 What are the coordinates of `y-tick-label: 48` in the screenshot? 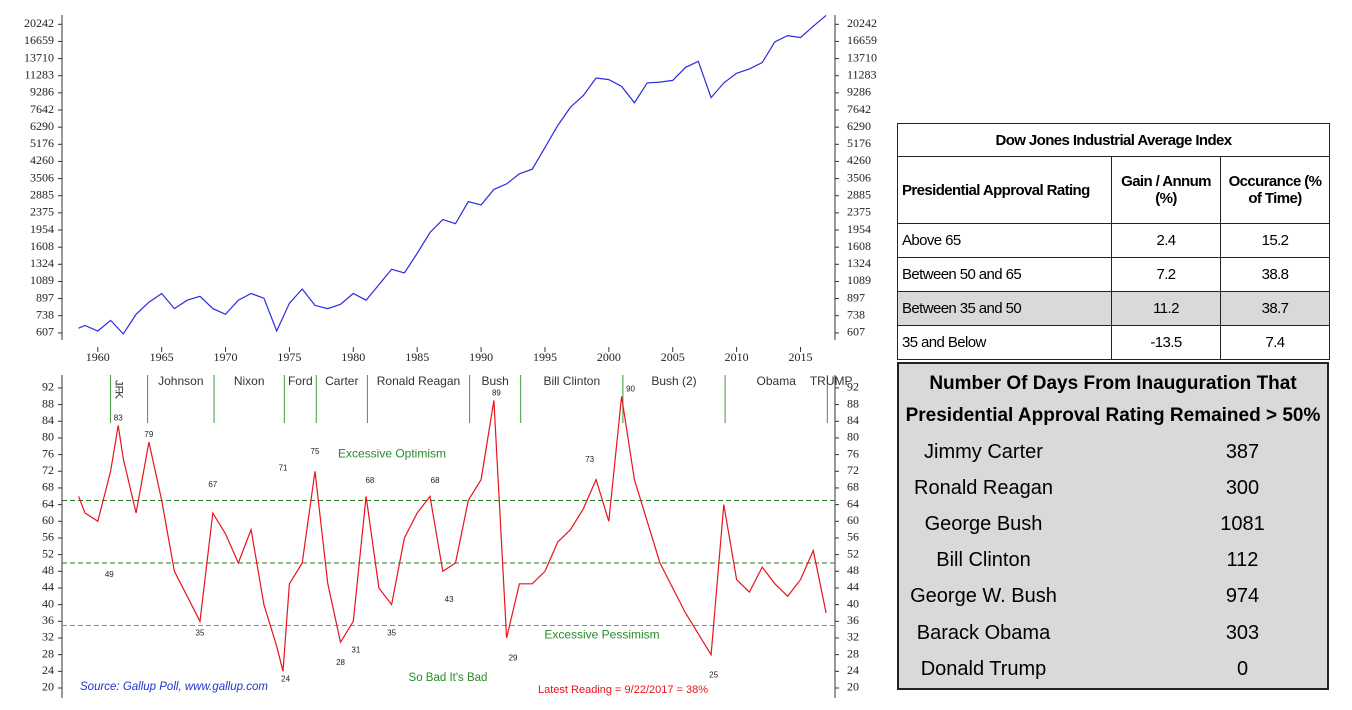 It's located at (48, 570).